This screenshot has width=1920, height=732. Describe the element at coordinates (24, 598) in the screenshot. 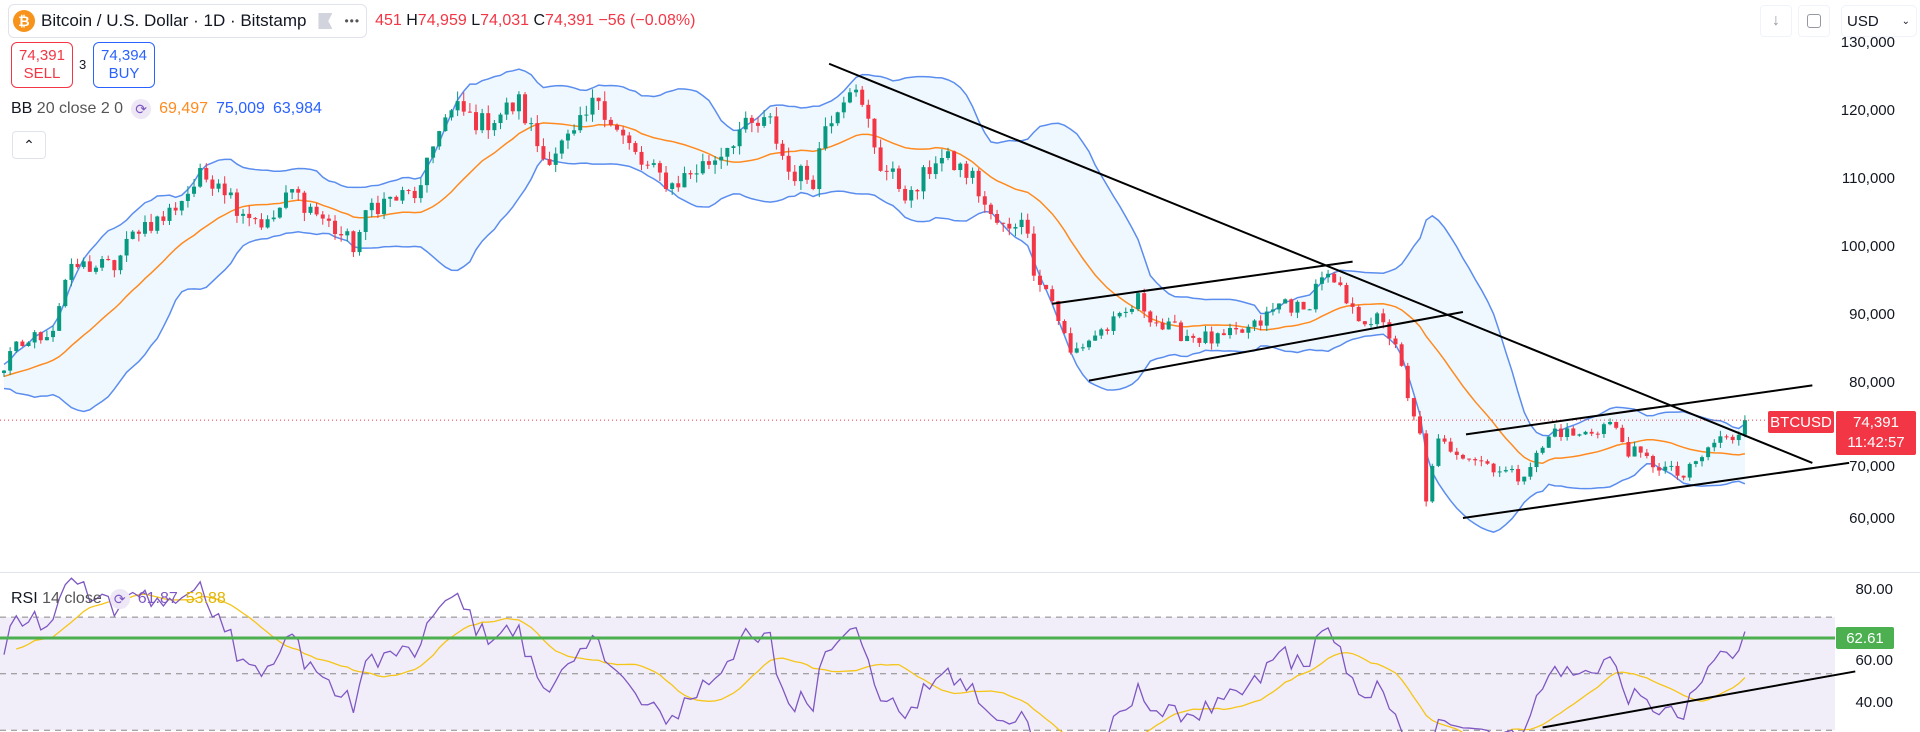

I see `rsi-name: RSI` at that location.